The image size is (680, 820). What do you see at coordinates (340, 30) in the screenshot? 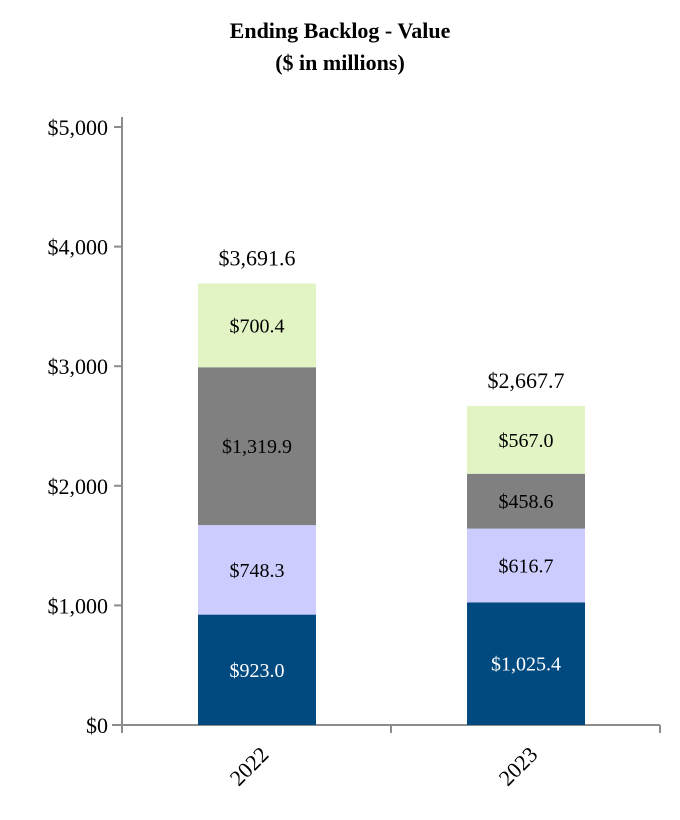
I see `chart-title: Ending Backlog - Value` at bounding box center [340, 30].